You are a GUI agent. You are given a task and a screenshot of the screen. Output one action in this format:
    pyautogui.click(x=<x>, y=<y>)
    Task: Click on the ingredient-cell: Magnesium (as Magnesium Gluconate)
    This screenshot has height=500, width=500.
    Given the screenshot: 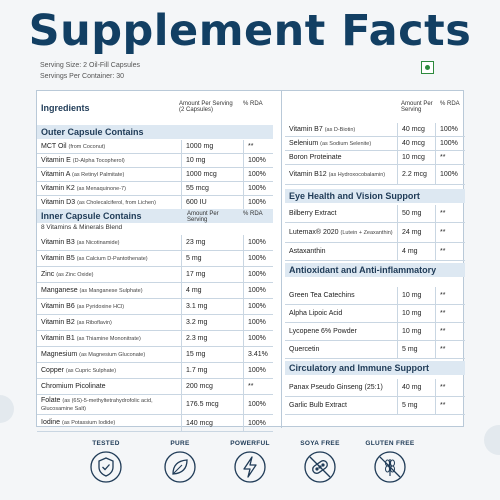 What is the action you would take?
    pyautogui.click(x=109, y=355)
    